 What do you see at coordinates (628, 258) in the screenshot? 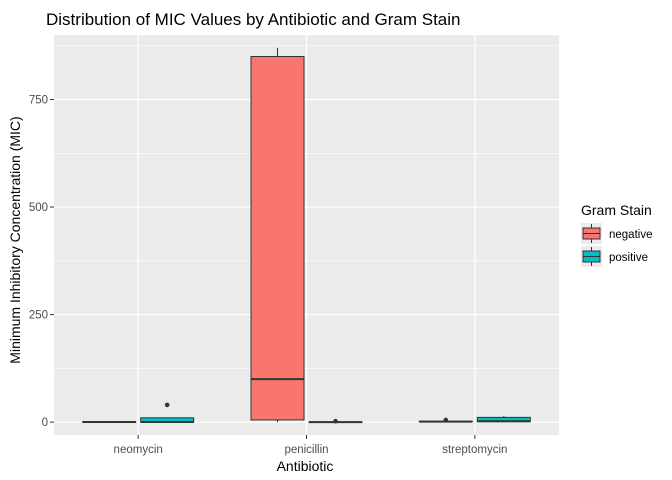
I see `legend-label: positive` at bounding box center [628, 258].